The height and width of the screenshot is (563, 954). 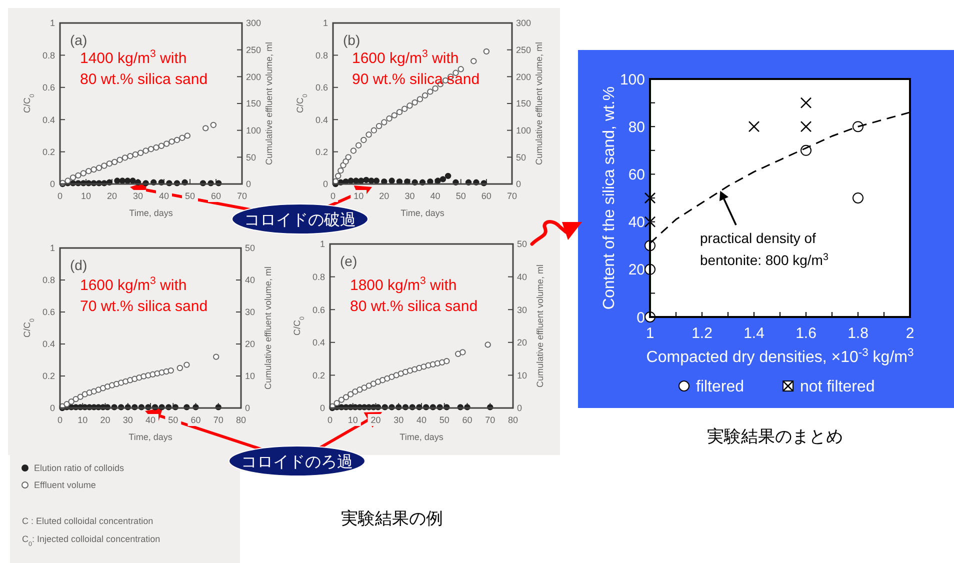 What do you see at coordinates (416, 68) in the screenshot?
I see `annotation: 1600 kg/m$^{3}$ with 90 wt.% silica sand` at bounding box center [416, 68].